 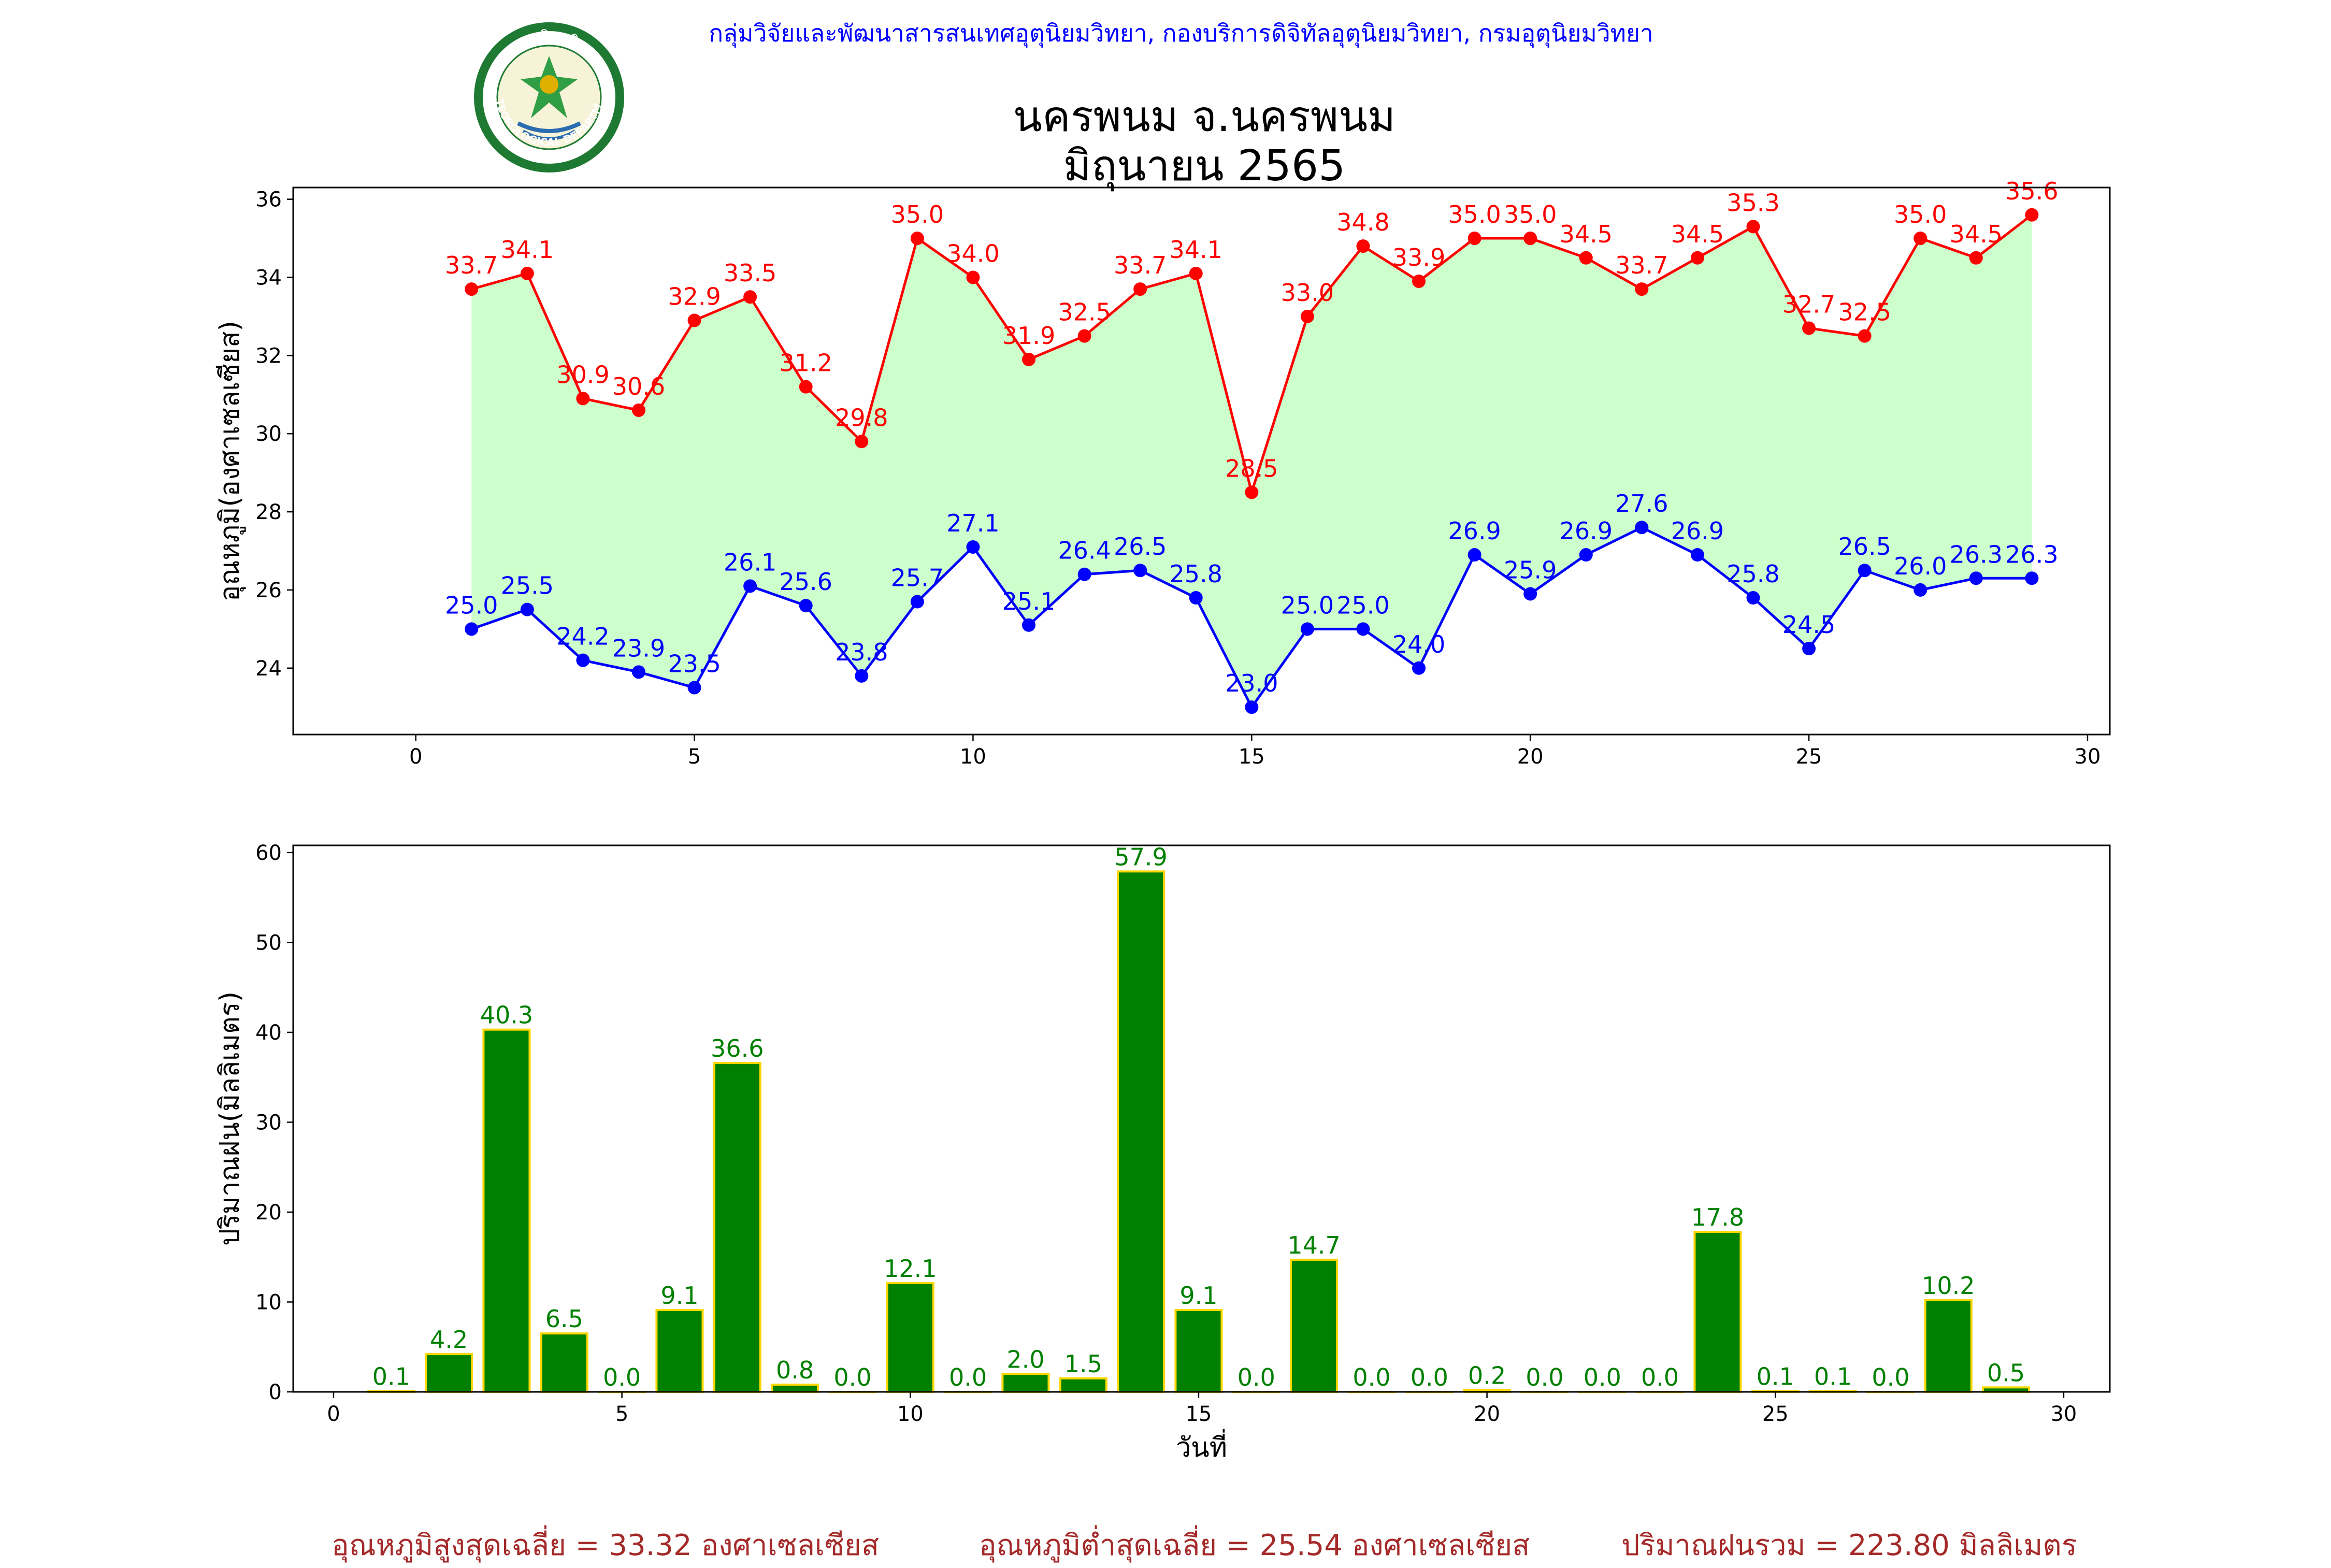 I want to click on temp-xtick-label: 30, so click(x=2088, y=757).